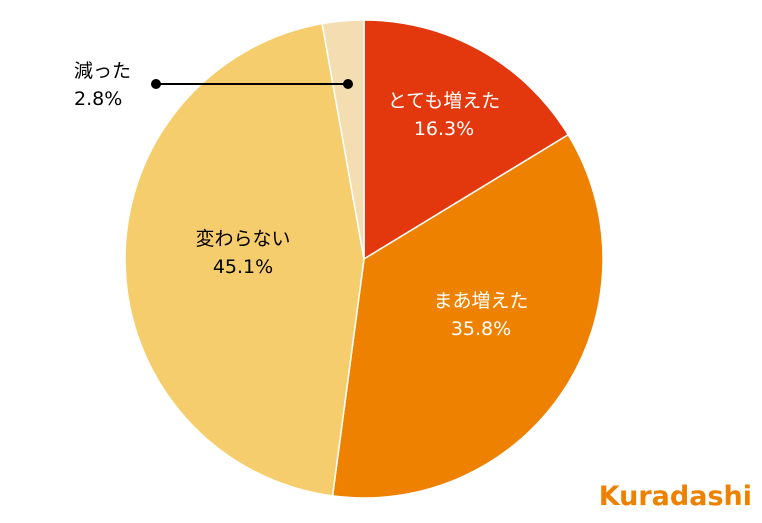 Image resolution: width=762 pixels, height=523 pixels. Describe the element at coordinates (102, 71) in the screenshot. I see `slice-label-decreased: 減った` at that location.